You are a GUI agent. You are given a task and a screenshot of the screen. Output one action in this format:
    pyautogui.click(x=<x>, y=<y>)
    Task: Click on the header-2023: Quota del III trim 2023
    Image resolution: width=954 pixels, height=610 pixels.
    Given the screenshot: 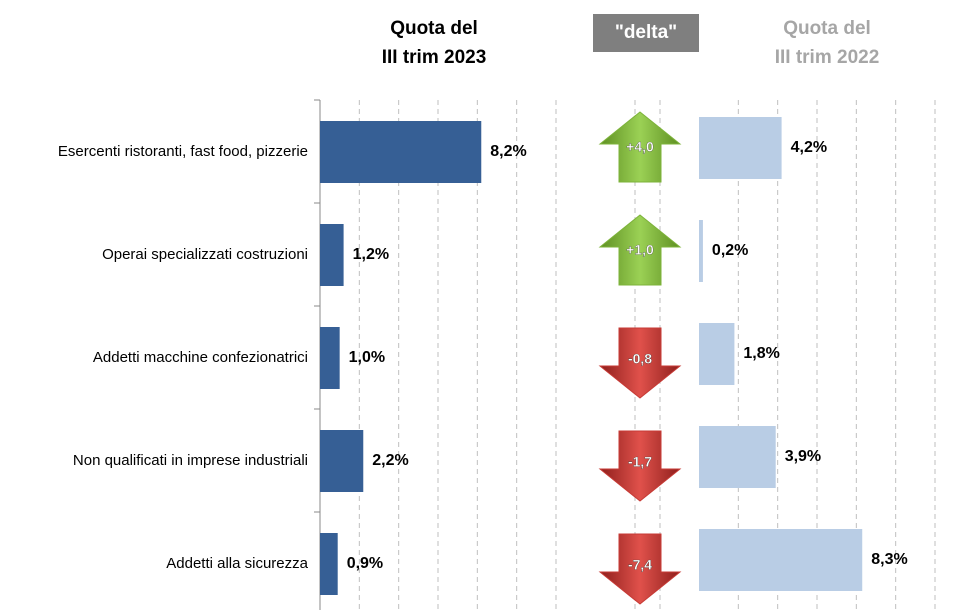 What is the action you would take?
    pyautogui.click(x=434, y=43)
    